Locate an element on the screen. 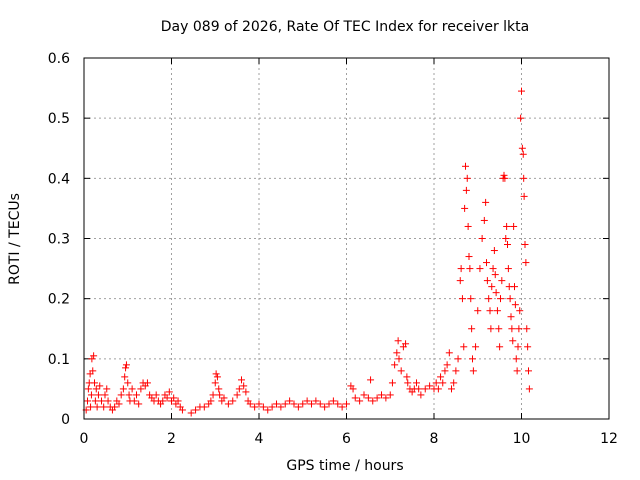 The height and width of the screenshot is (480, 640). x-tick-label: 0 is located at coordinates (84, 439).